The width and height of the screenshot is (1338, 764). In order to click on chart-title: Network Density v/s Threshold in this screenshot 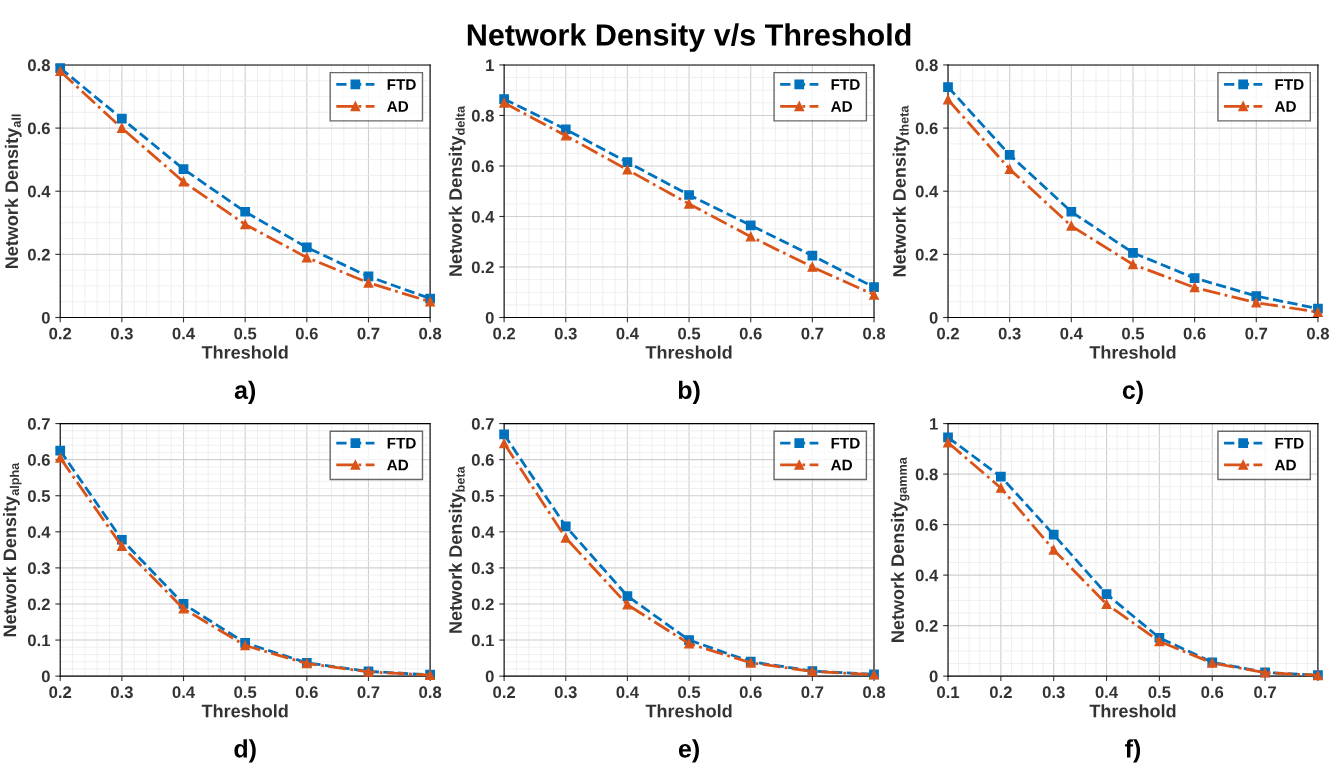, I will do `click(689, 37)`.